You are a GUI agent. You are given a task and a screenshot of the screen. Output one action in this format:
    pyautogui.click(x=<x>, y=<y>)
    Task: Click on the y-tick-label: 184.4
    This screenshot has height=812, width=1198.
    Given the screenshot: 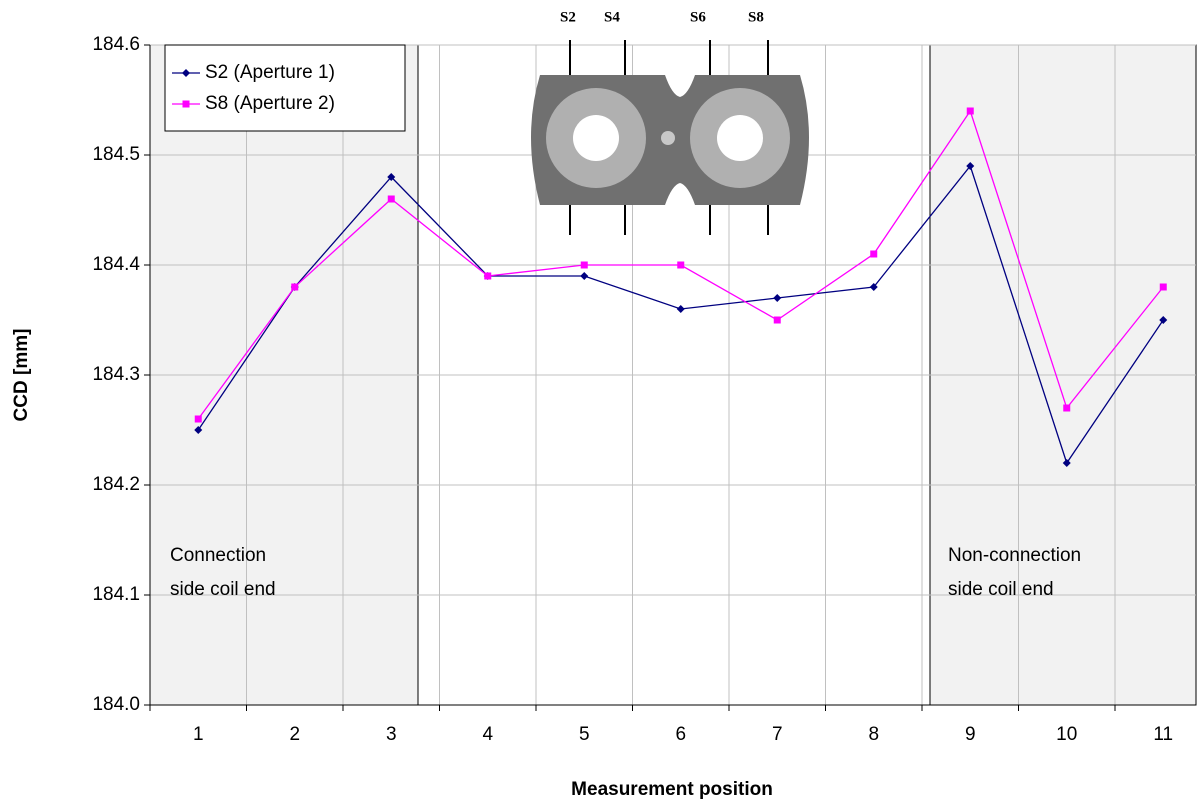 What is the action you would take?
    pyautogui.click(x=116, y=264)
    